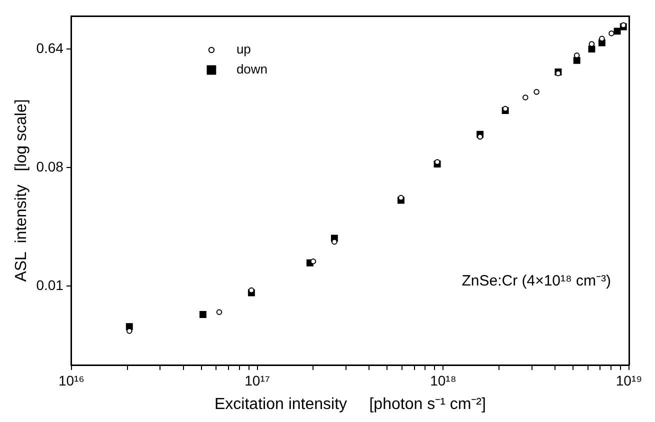  Describe the element at coordinates (350, 404) in the screenshot. I see `x-axis-title: Excitation intensity [photon s⁻¹ cm⁻²]` at that location.